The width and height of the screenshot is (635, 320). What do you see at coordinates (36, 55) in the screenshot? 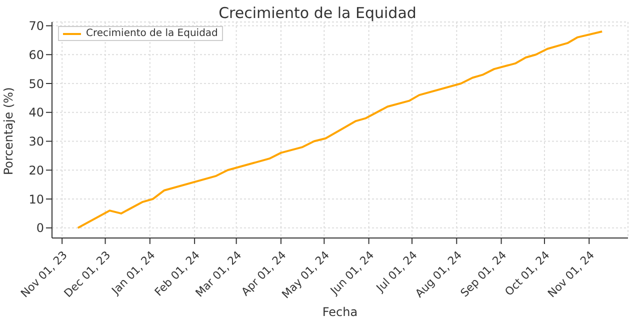
I see `y-tick-label: 60` at bounding box center [36, 55].